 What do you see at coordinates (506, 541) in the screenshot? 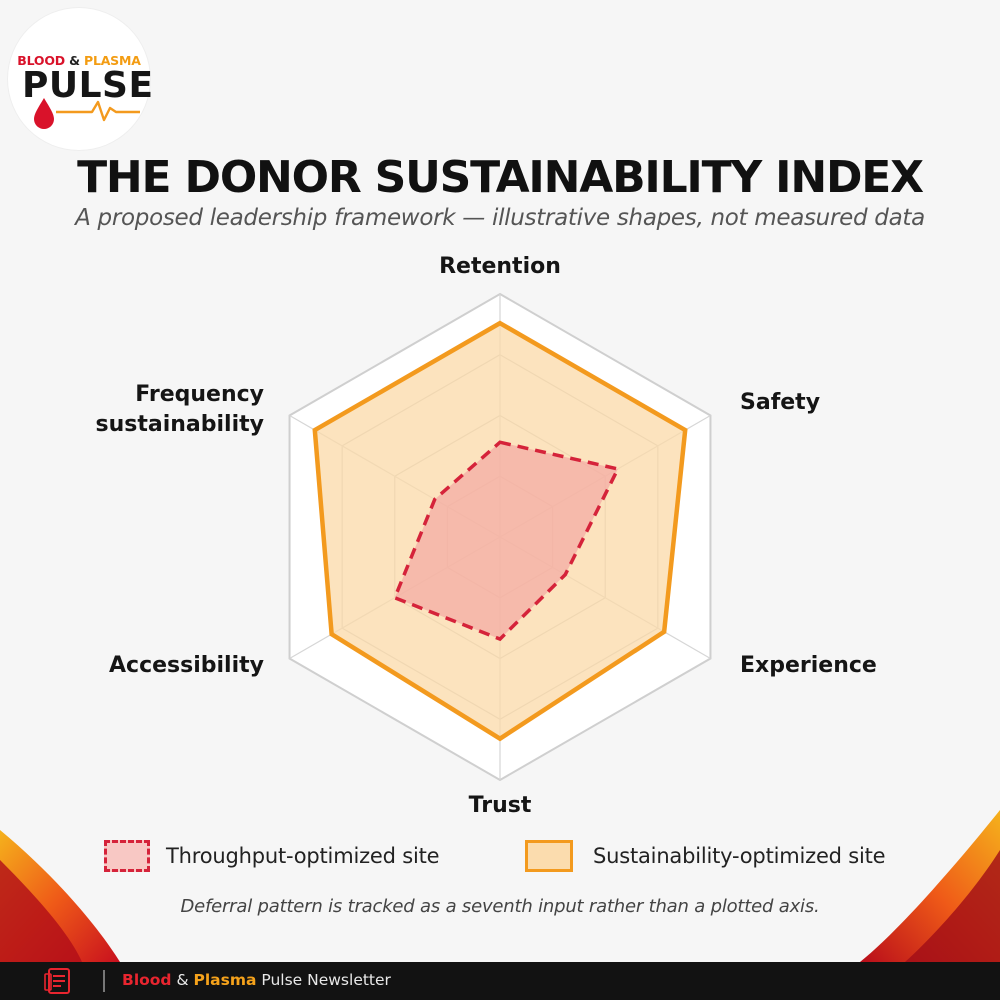
I see `radar-series-throughput` at bounding box center [506, 541].